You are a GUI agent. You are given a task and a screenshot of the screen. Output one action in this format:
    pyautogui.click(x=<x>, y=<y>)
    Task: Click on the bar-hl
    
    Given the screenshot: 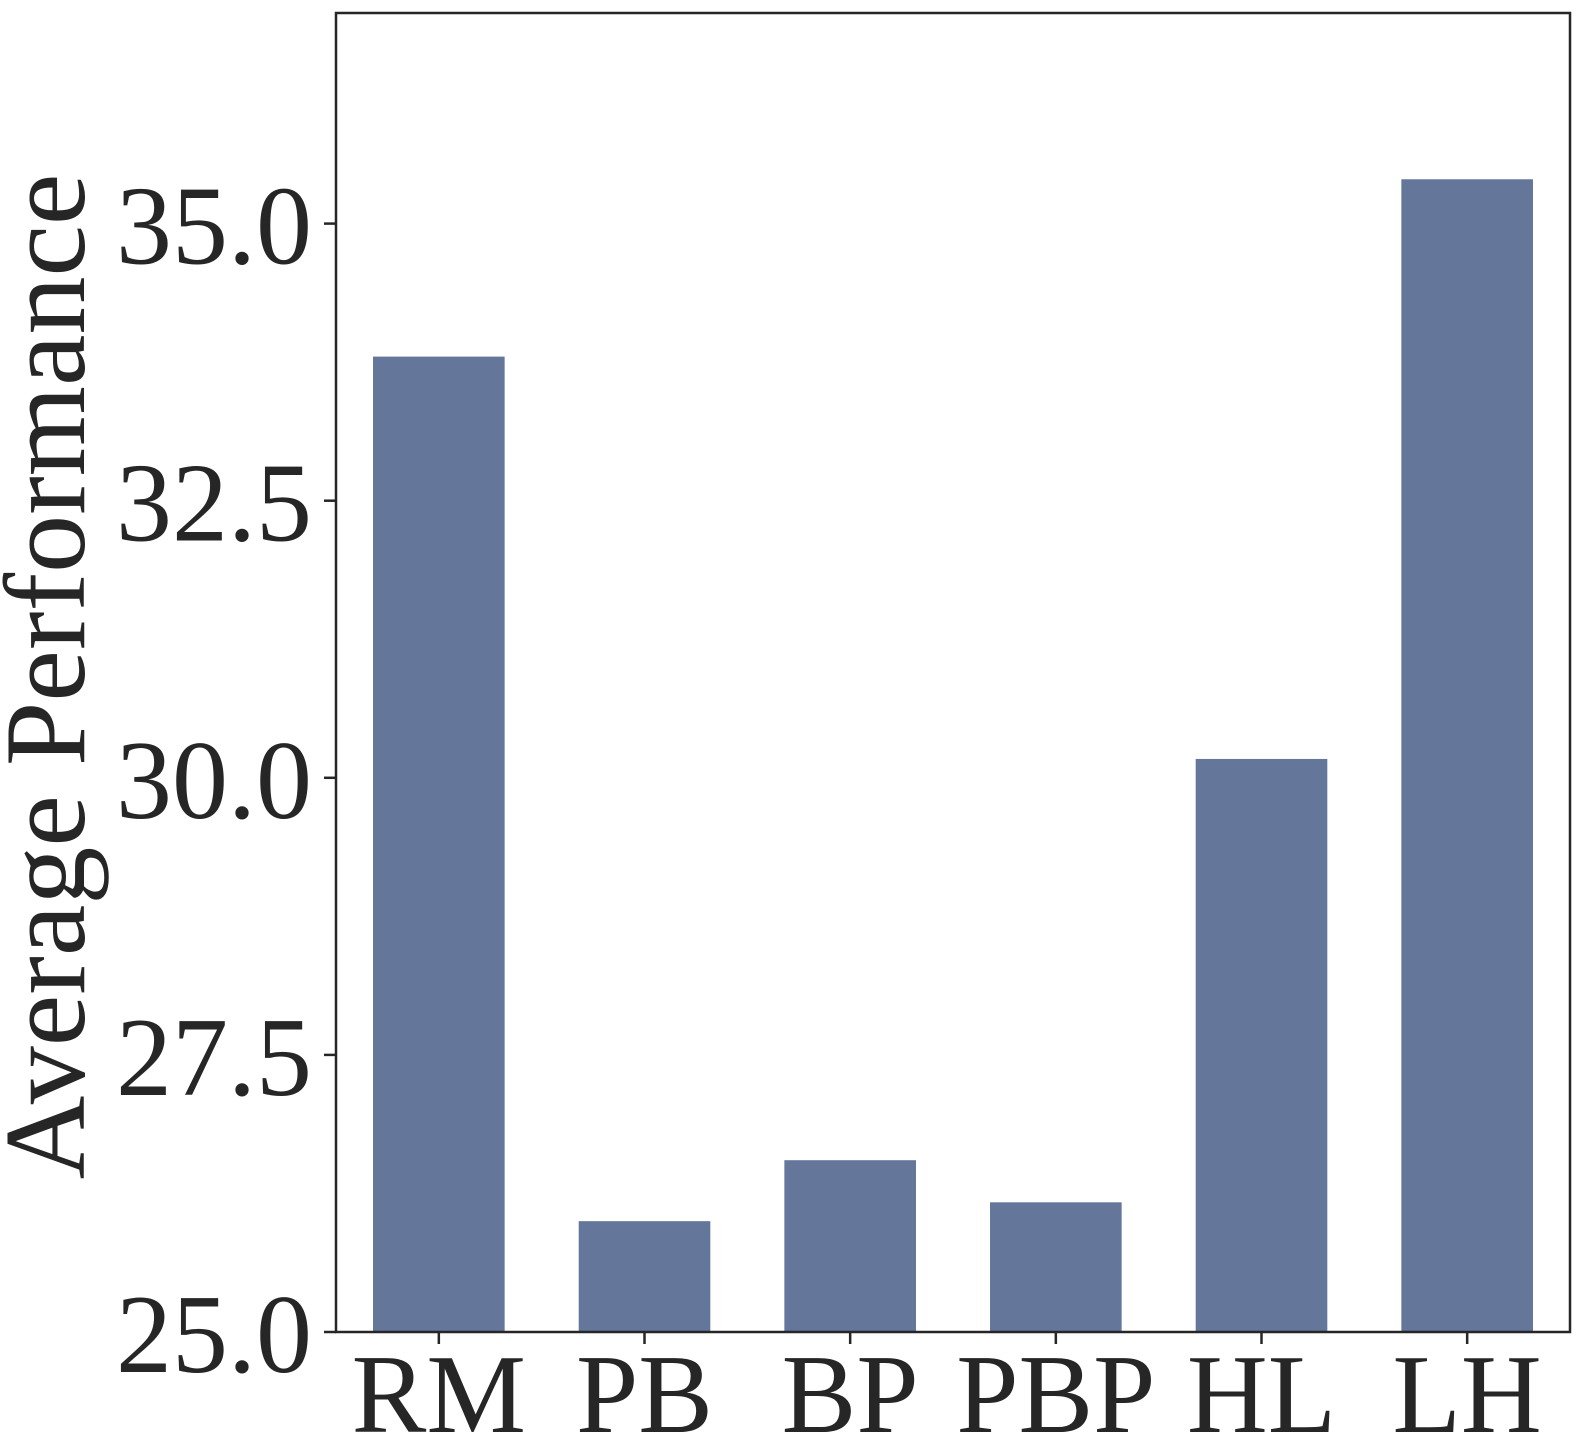 What is the action you would take?
    pyautogui.click(x=1261, y=1045)
    